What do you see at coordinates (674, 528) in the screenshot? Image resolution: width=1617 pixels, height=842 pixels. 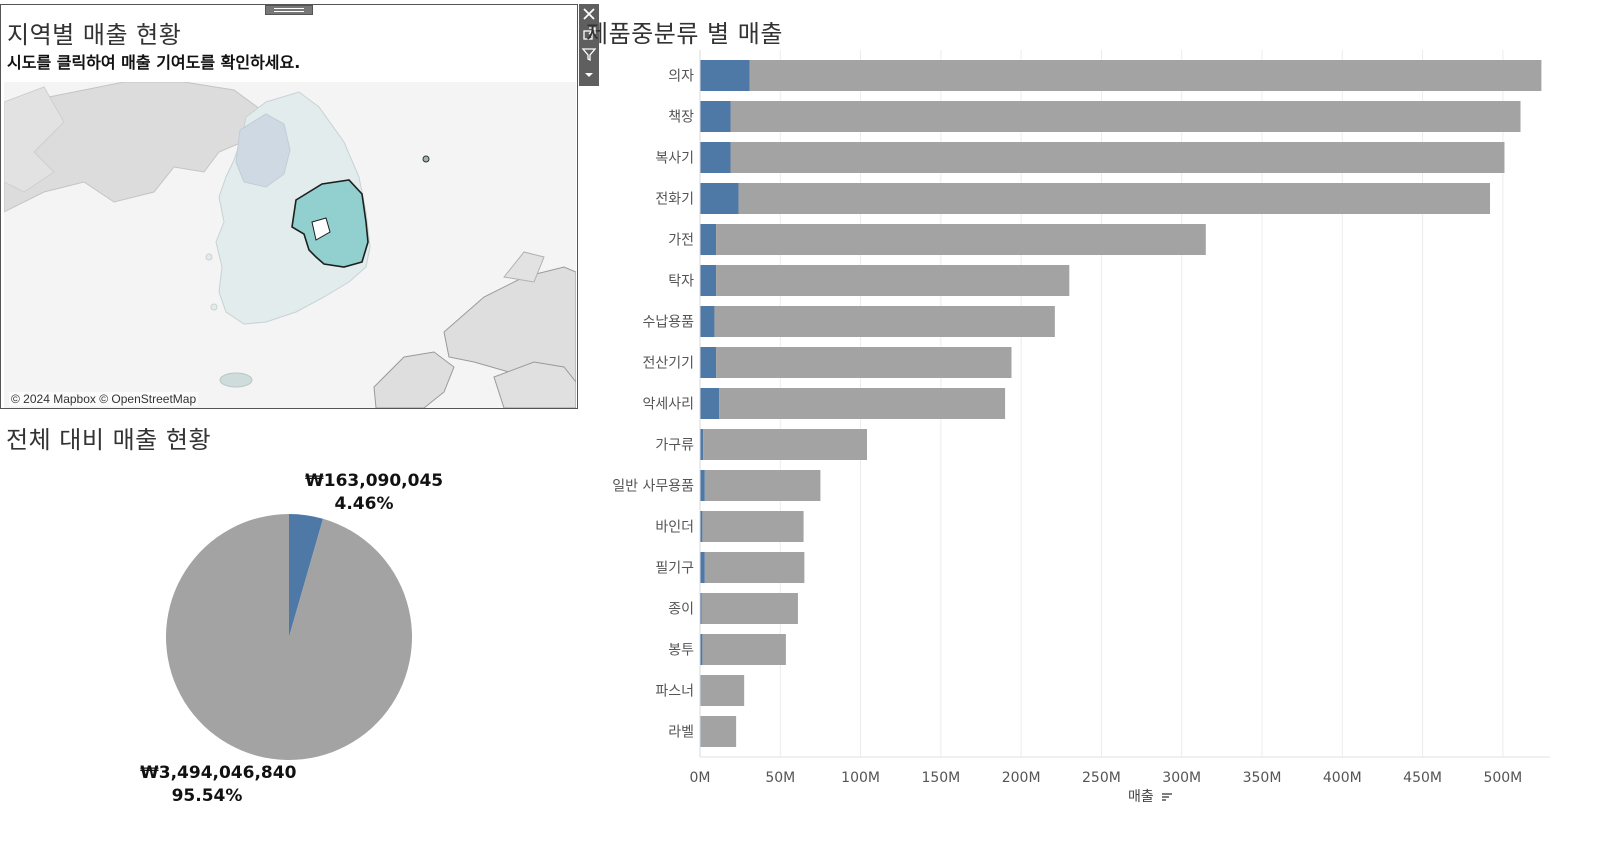 I see `category-label: 바인더` at bounding box center [674, 528].